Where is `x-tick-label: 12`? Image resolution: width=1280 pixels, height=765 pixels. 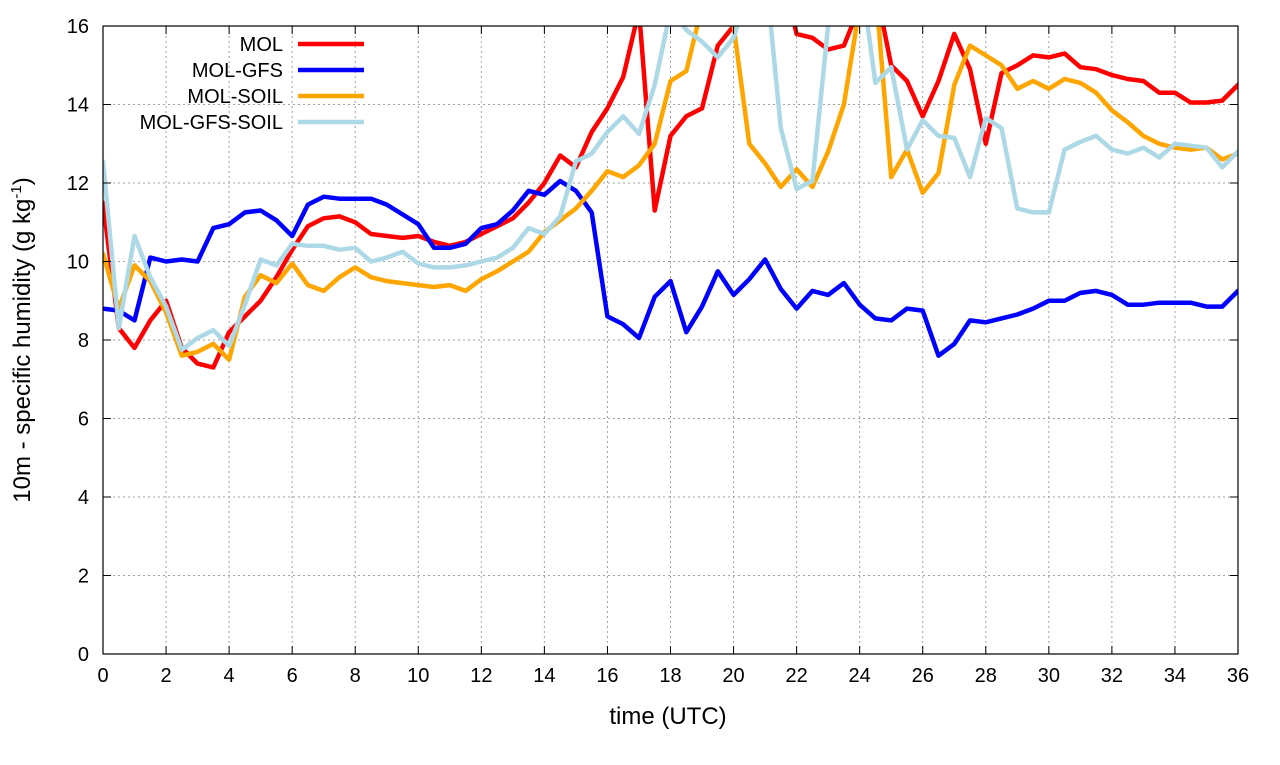
x-tick-label: 12 is located at coordinates (481, 676).